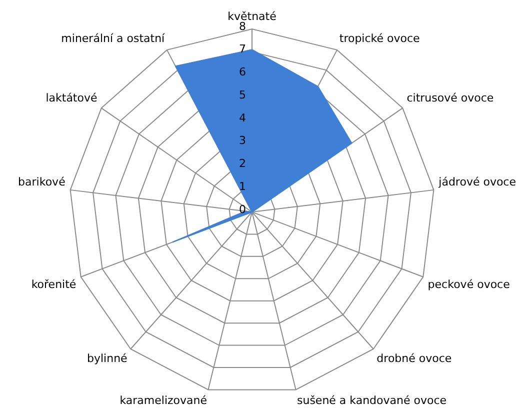 The width and height of the screenshot is (528, 419). I want to click on spoke-label: citrusové ovoce, so click(450, 97).